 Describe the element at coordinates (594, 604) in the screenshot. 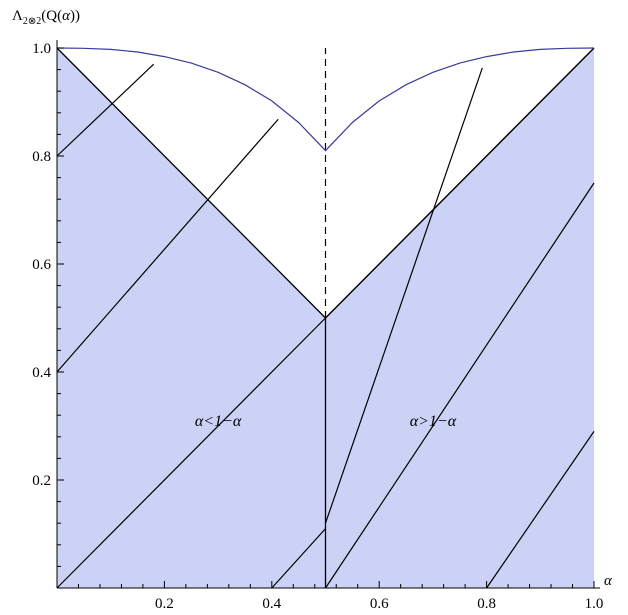

I see `x-tick-label-4: 1.0` at that location.